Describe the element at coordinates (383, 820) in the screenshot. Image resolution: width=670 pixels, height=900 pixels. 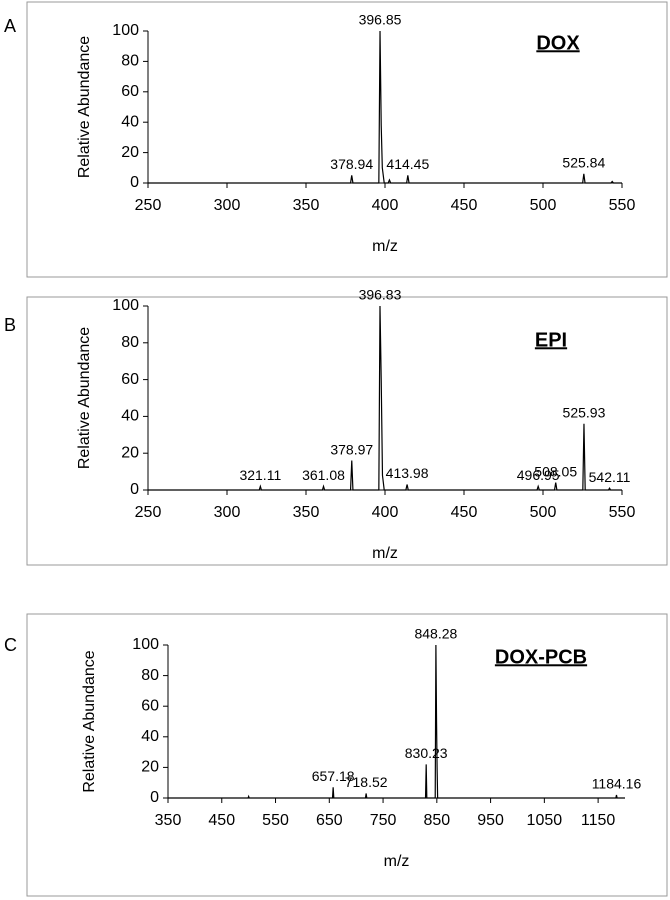
I see `x-tick-label: 750` at that location.